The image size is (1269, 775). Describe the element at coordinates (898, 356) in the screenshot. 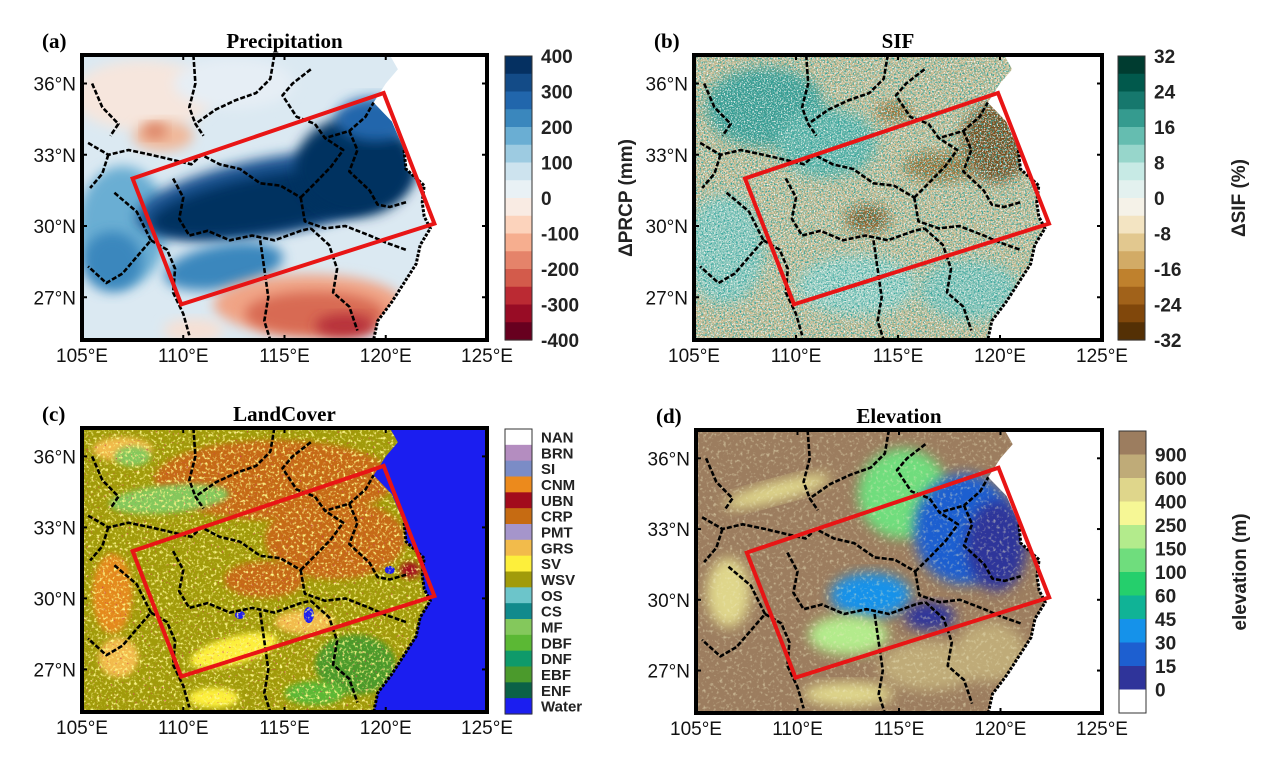

I see `x-tick-label: 115°E` at that location.